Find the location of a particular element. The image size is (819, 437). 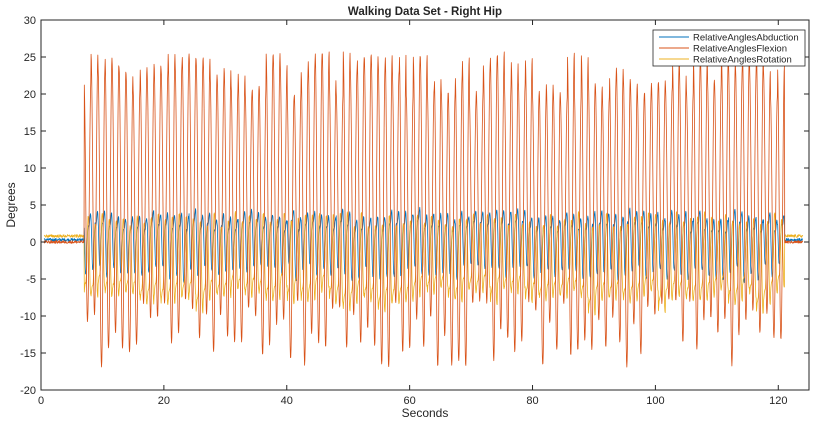

x-tick-label: 40 is located at coordinates (287, 401).